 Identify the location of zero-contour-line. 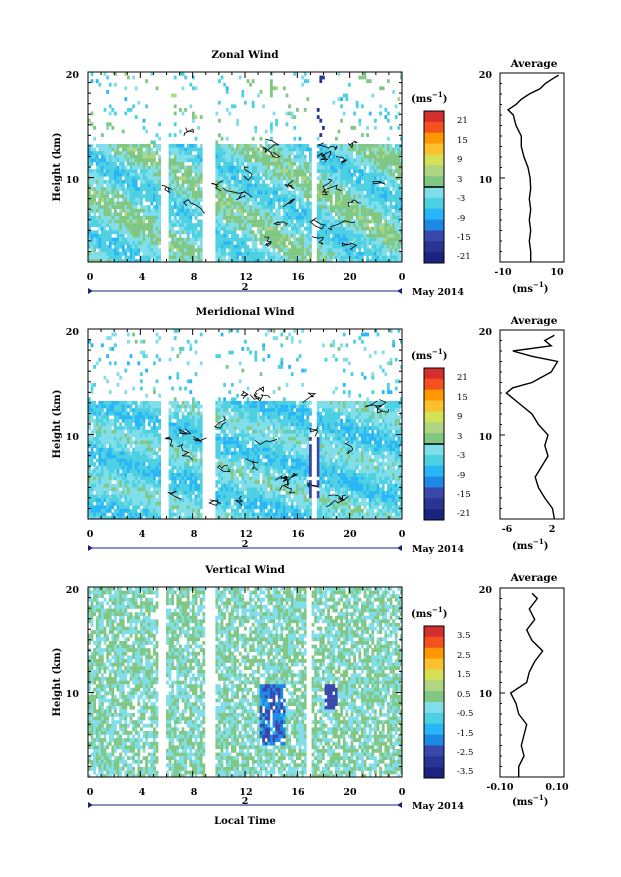
(189, 132).